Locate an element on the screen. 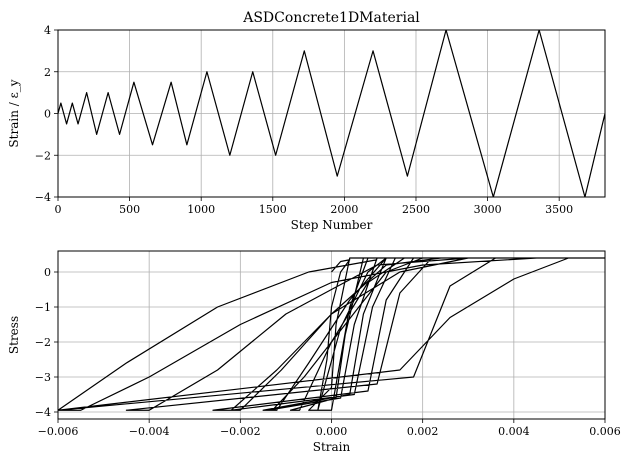 The height and width of the screenshot is (469, 630). x-tick-label: 1500 is located at coordinates (273, 209).